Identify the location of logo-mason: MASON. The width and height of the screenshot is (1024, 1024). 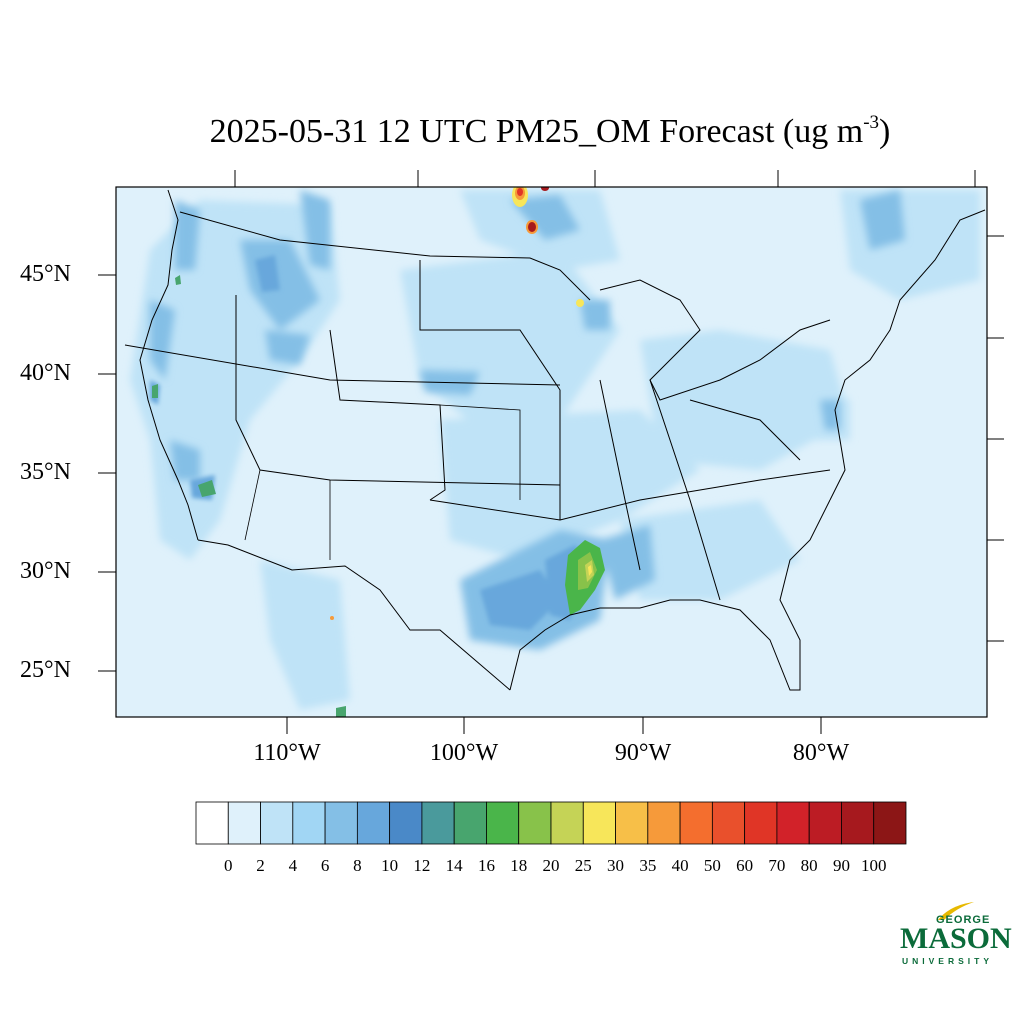
(956, 938).